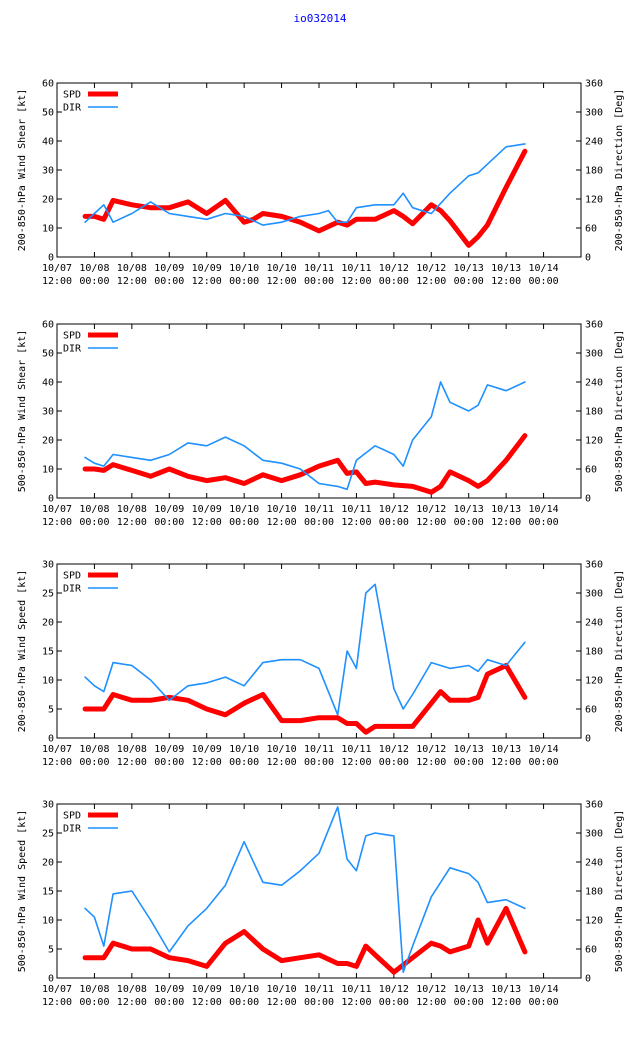  I want to click on series-spd-line, so click(305, 940).